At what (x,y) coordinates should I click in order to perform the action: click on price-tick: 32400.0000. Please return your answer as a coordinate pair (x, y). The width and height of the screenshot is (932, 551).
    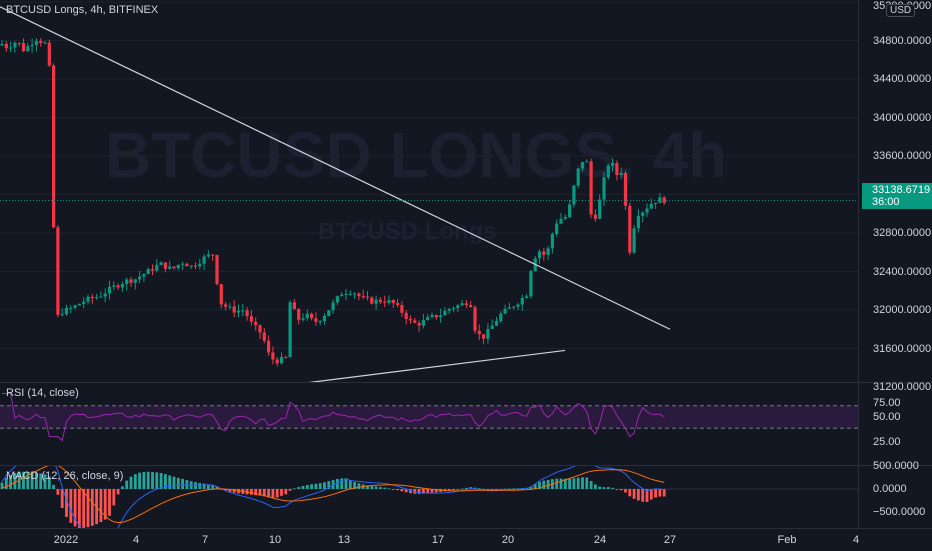
    Looking at the image, I should click on (902, 271).